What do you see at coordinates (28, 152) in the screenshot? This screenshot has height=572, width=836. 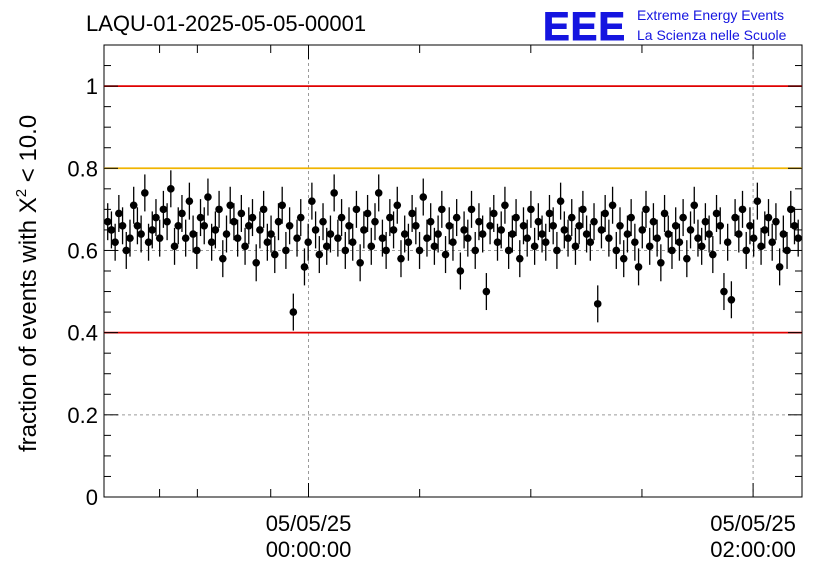 I see `y-axis-label-suffix: < 10.0` at bounding box center [28, 152].